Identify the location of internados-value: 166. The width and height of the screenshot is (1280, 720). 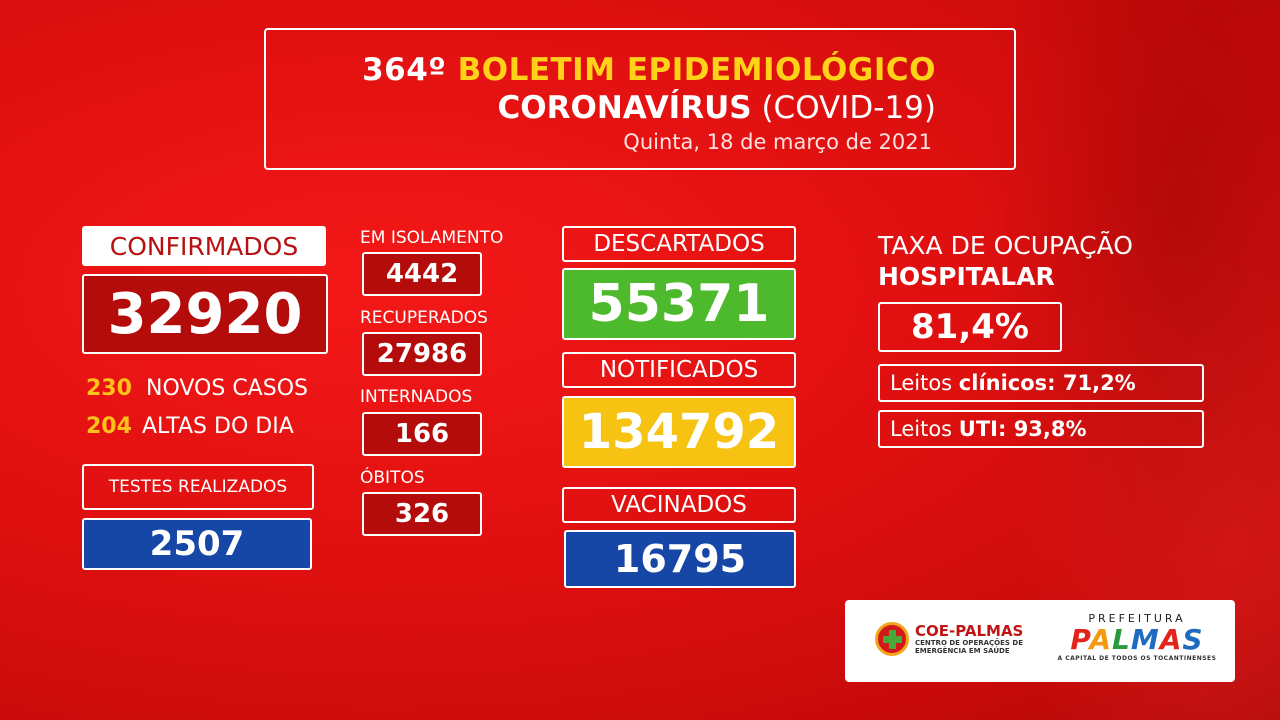
(422, 434).